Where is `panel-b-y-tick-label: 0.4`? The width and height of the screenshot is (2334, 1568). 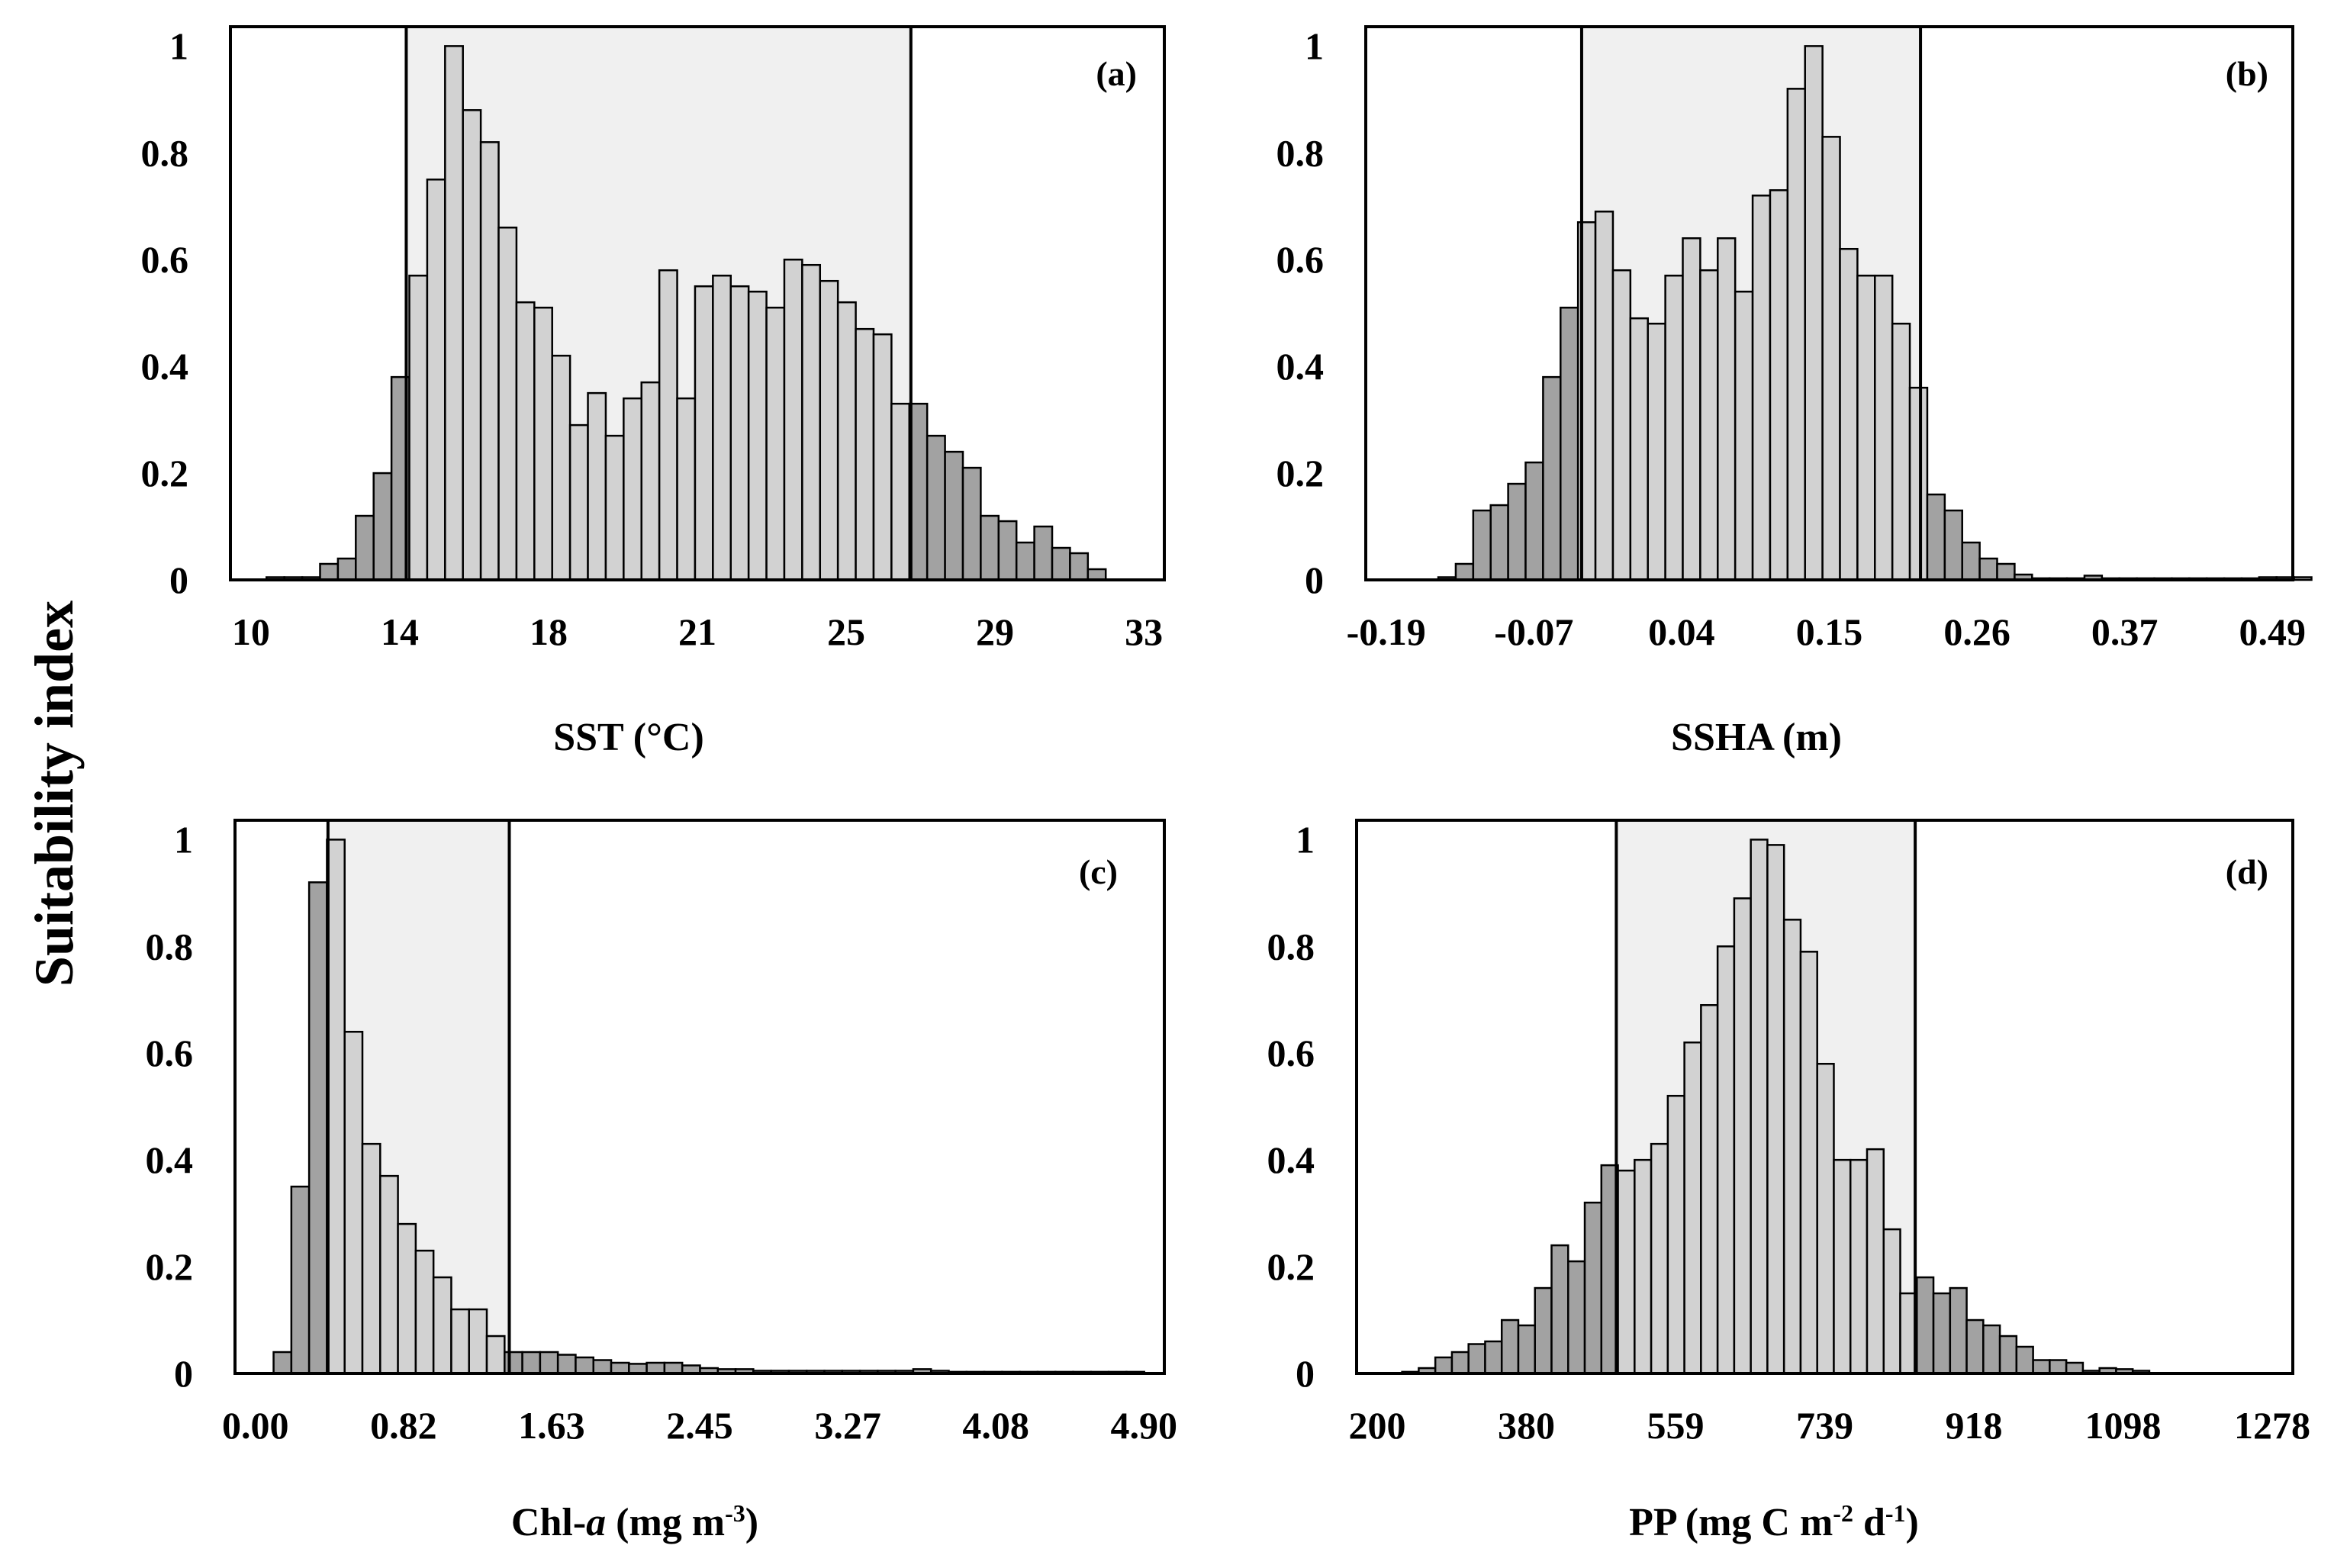
panel-b-y-tick-label: 0.4 is located at coordinates (1300, 366).